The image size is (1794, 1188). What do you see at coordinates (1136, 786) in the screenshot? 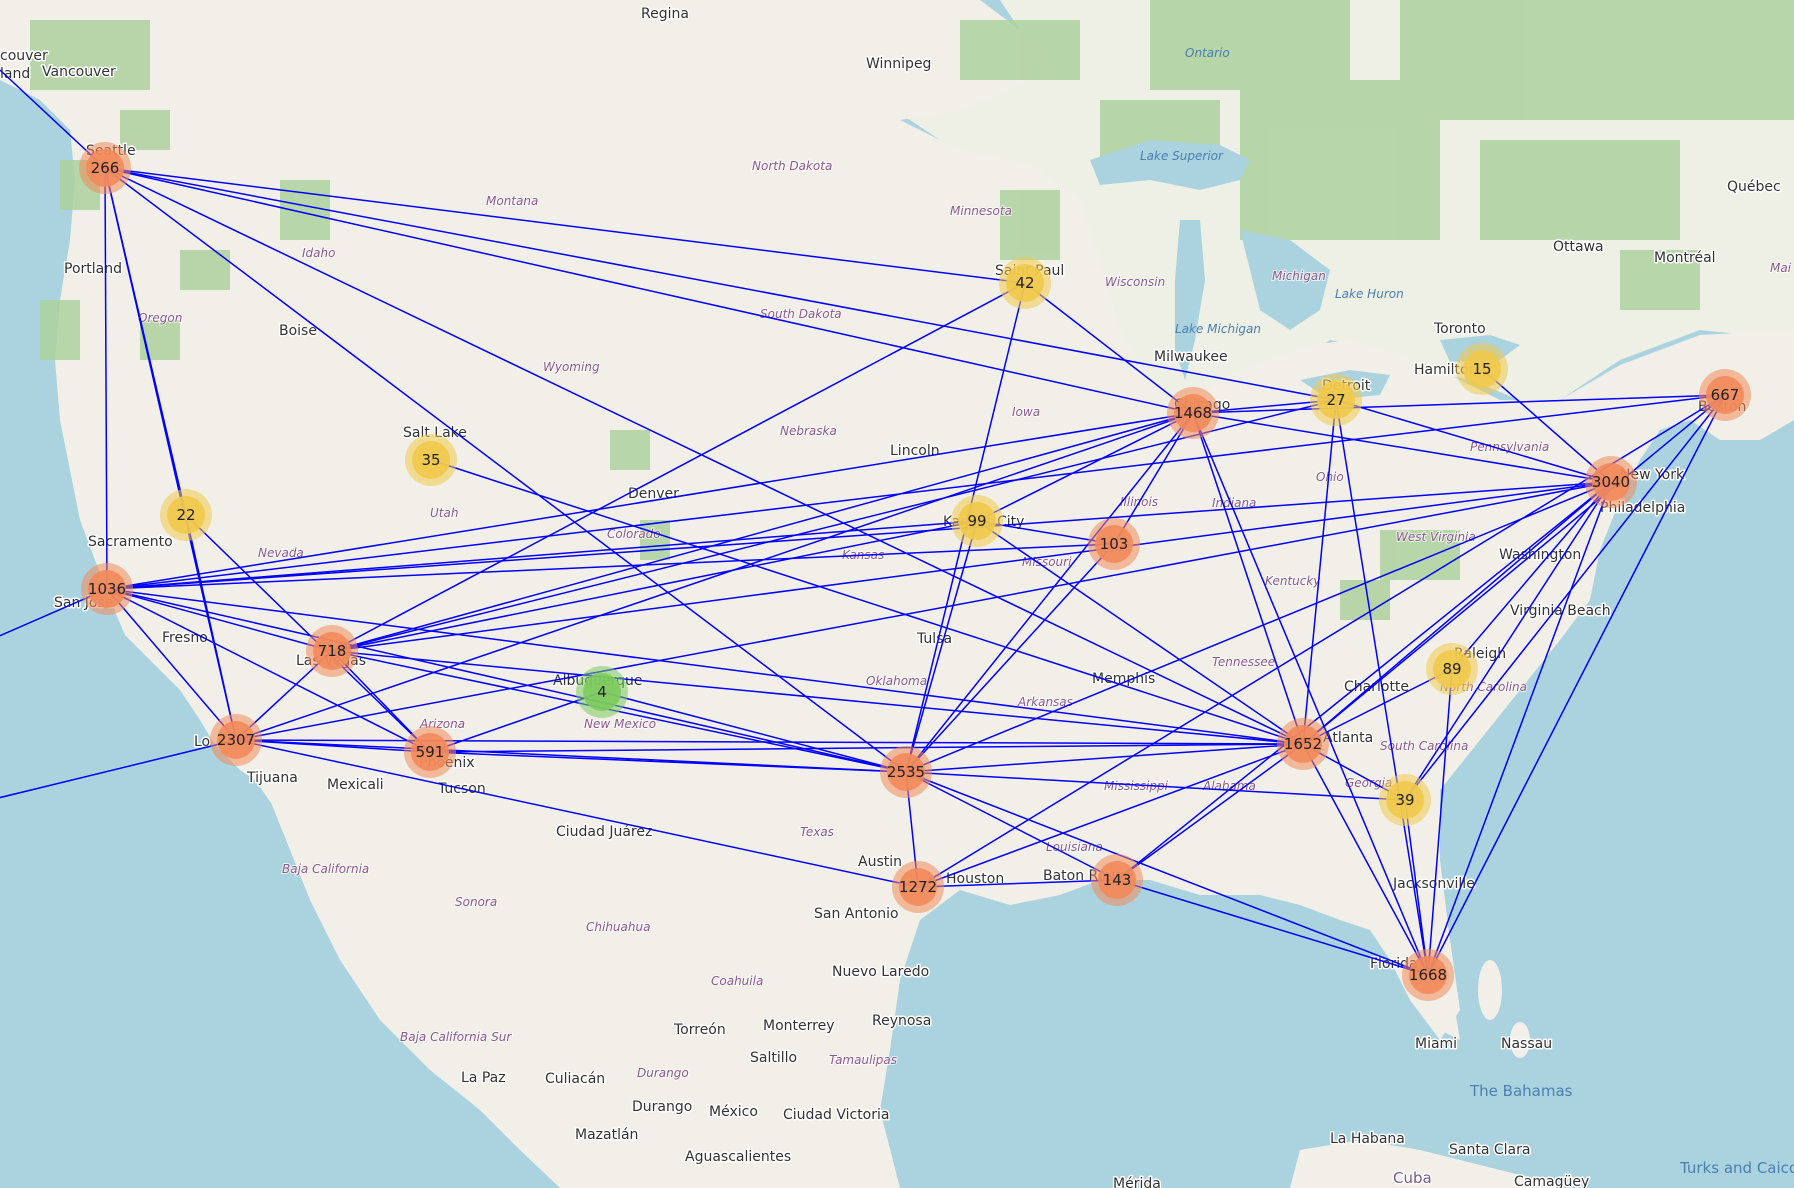
I see `region-label: Mississippi` at bounding box center [1136, 786].